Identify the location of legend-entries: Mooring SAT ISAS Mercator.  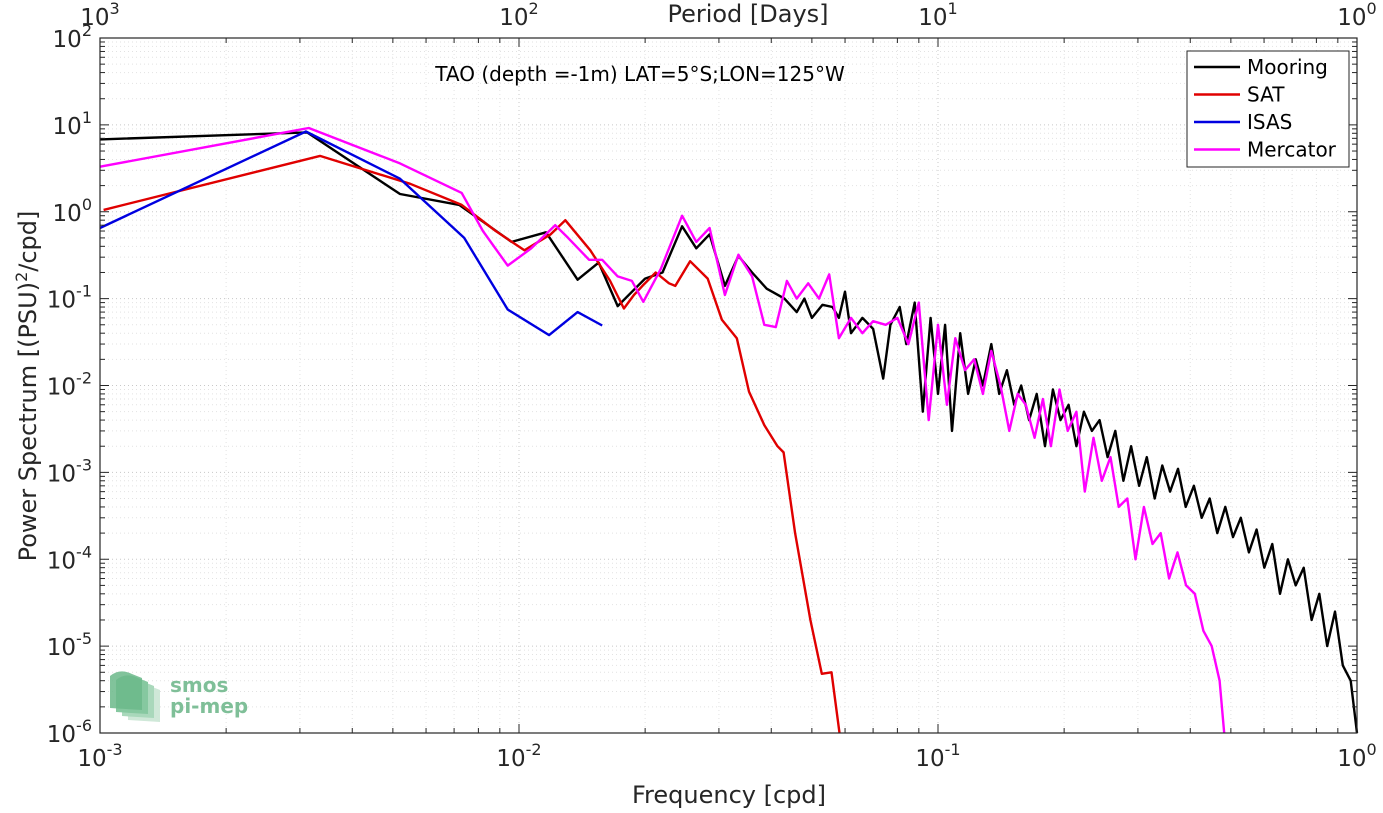
(1265, 108).